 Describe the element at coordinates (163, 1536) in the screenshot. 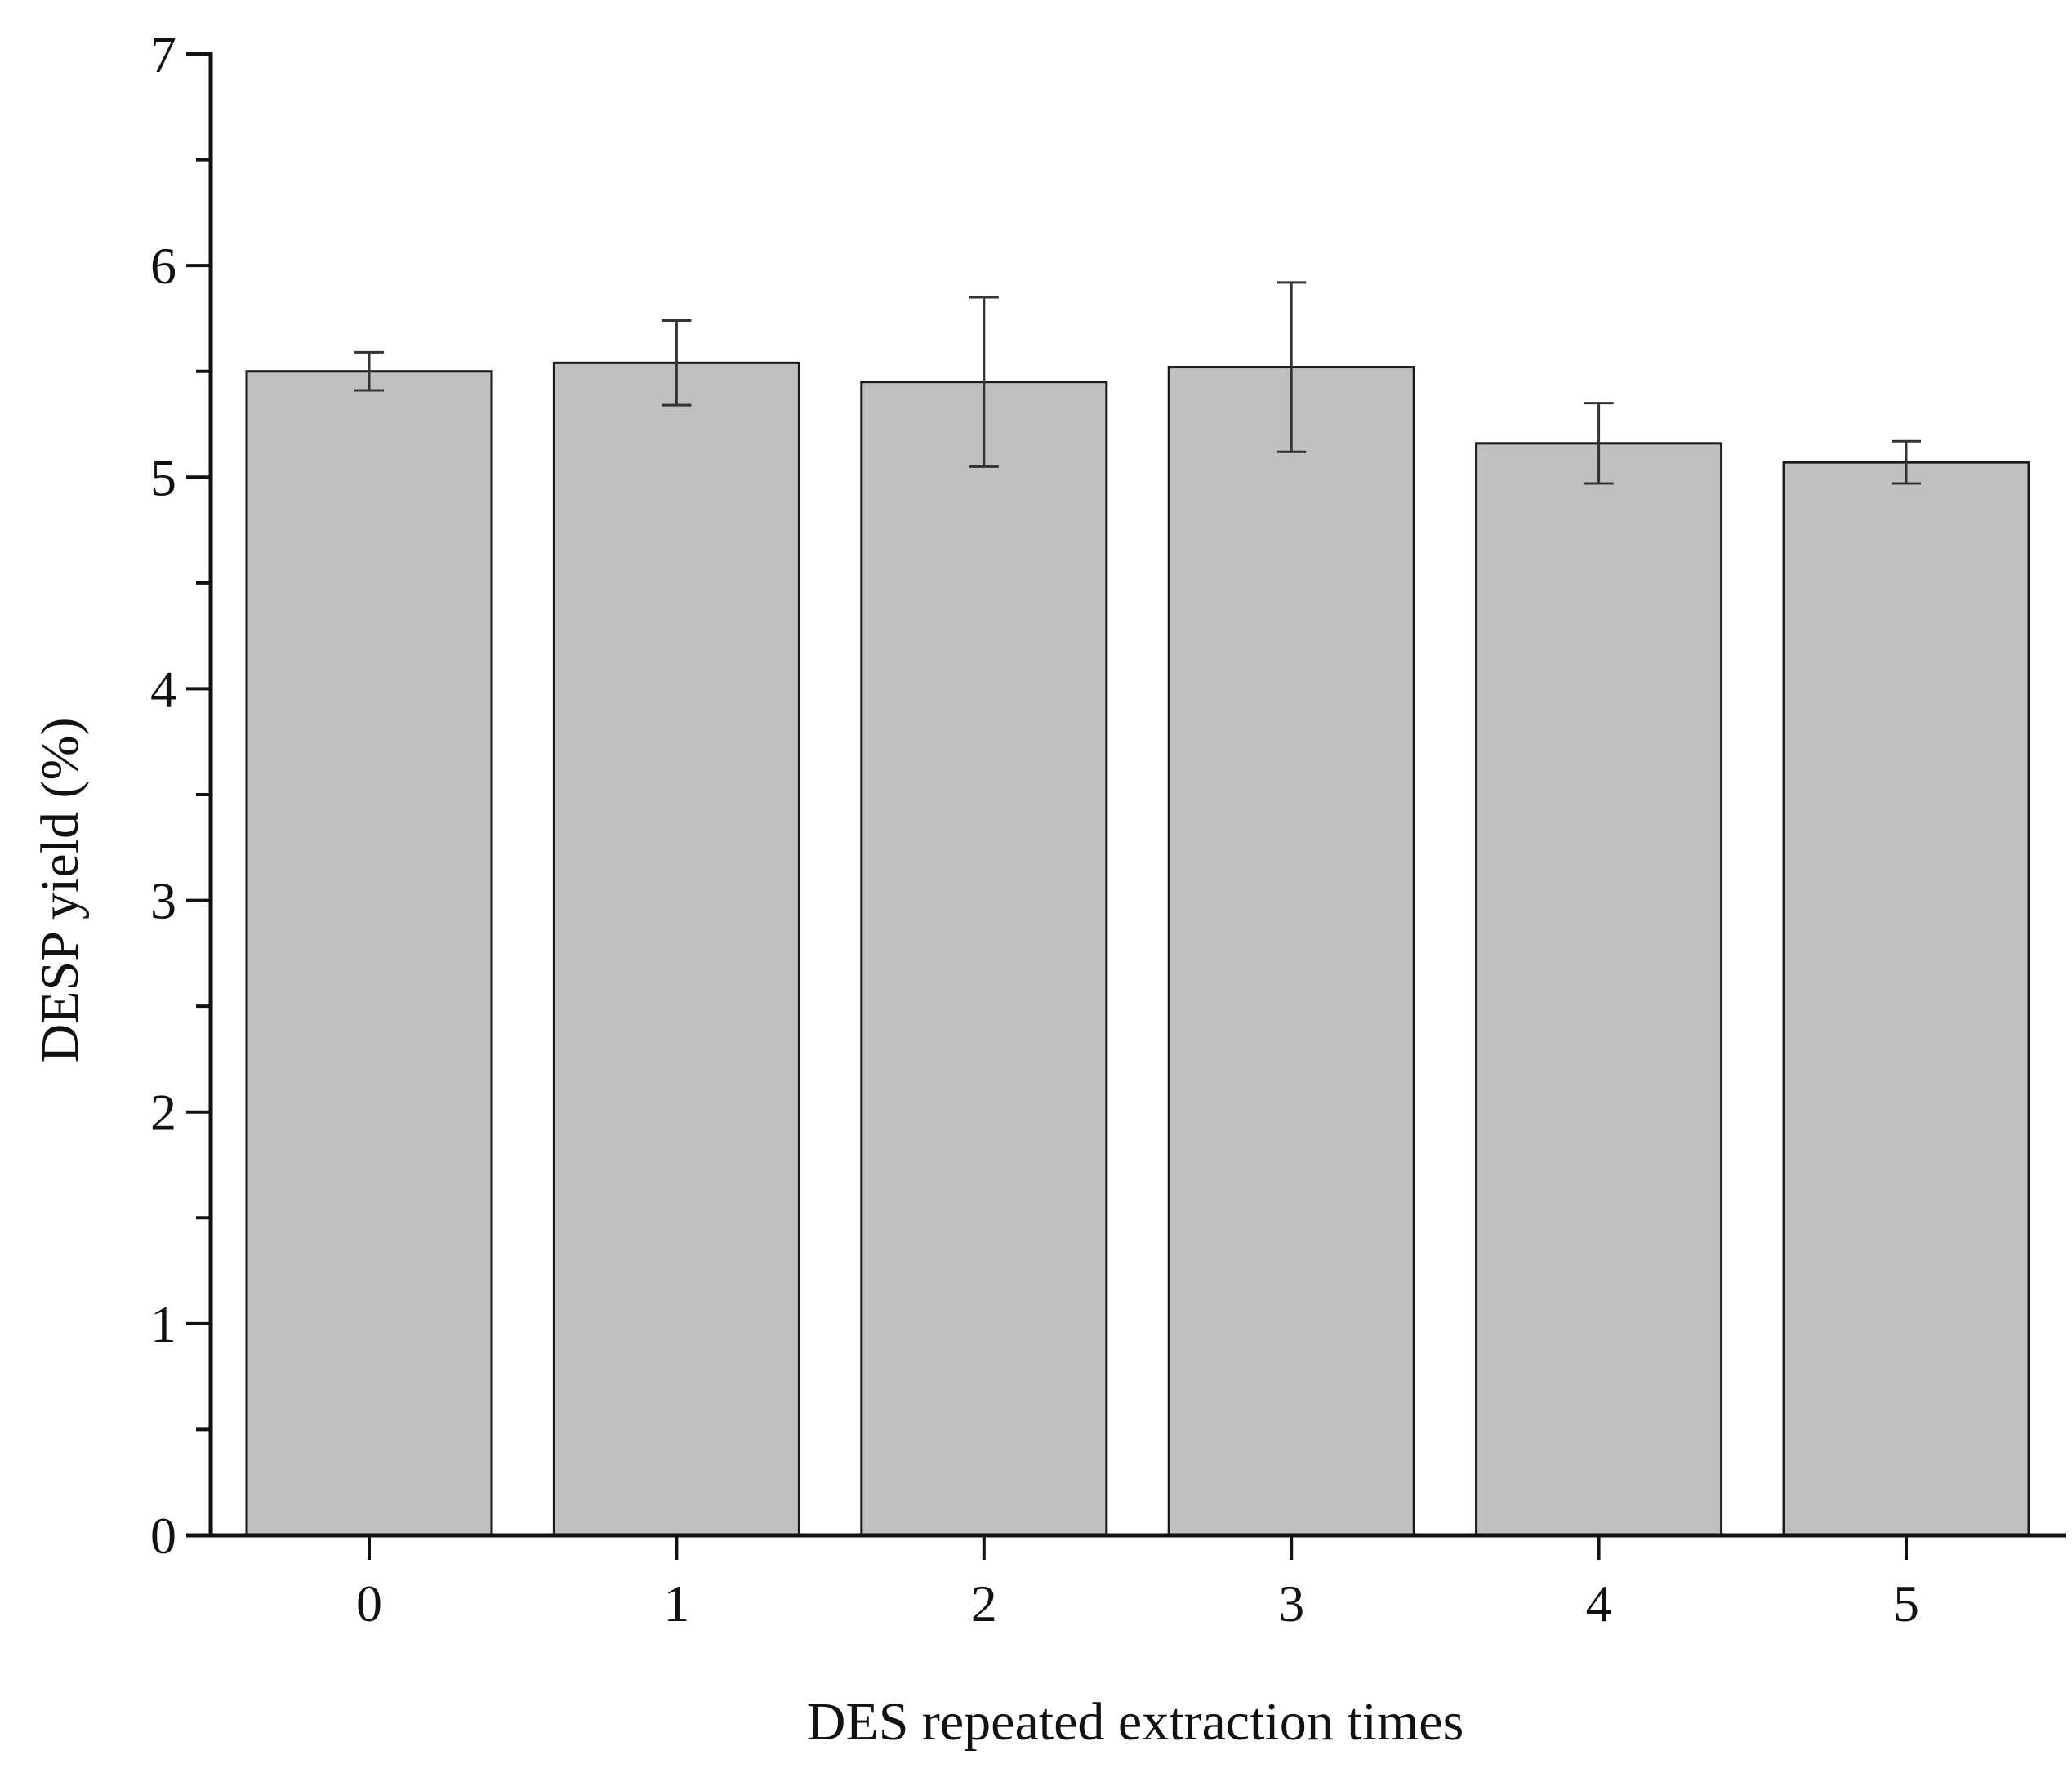

I see `y-tick-label: 0` at that location.